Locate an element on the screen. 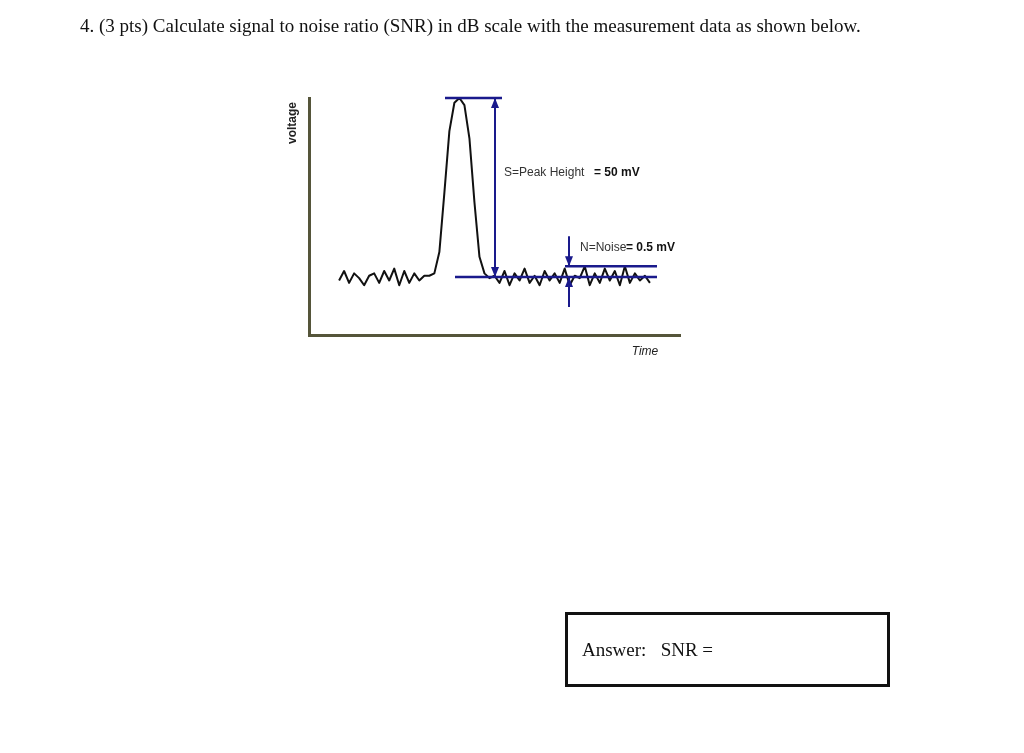 The image size is (1024, 753). annotation: = 0.5 mV is located at coordinates (651, 247).